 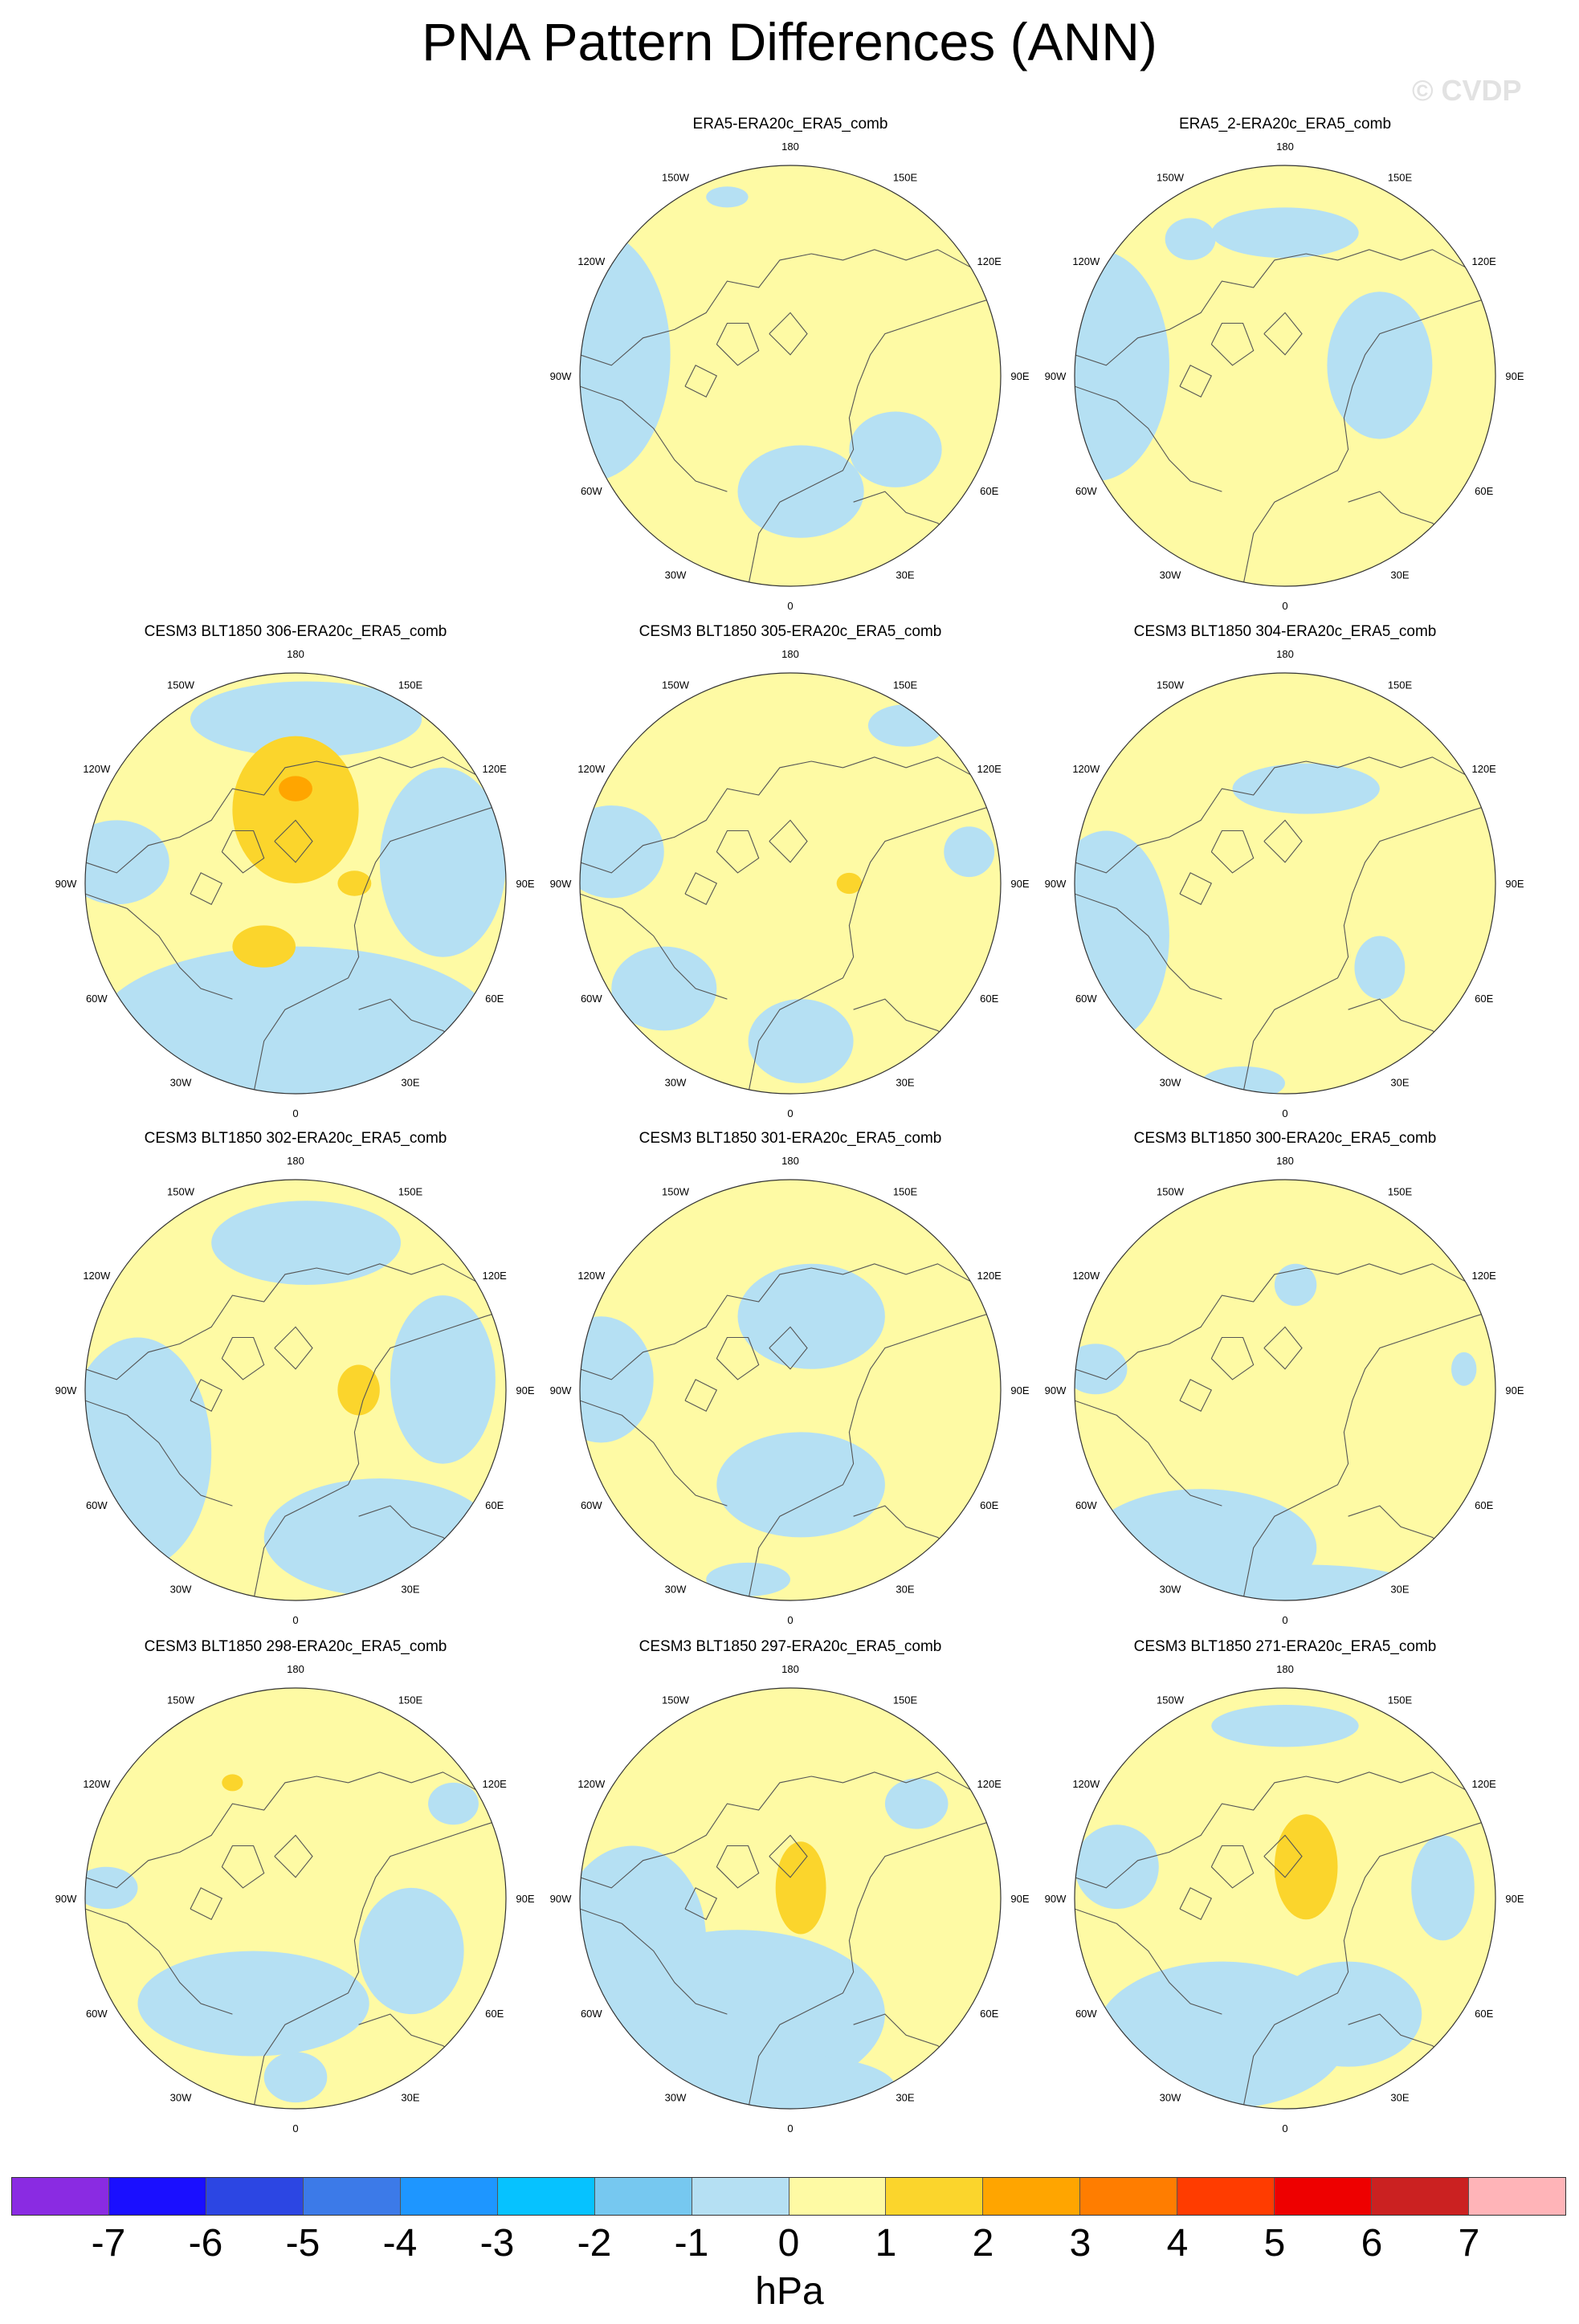 I want to click on colorbar-tick-label: -1, so click(x=691, y=2244).